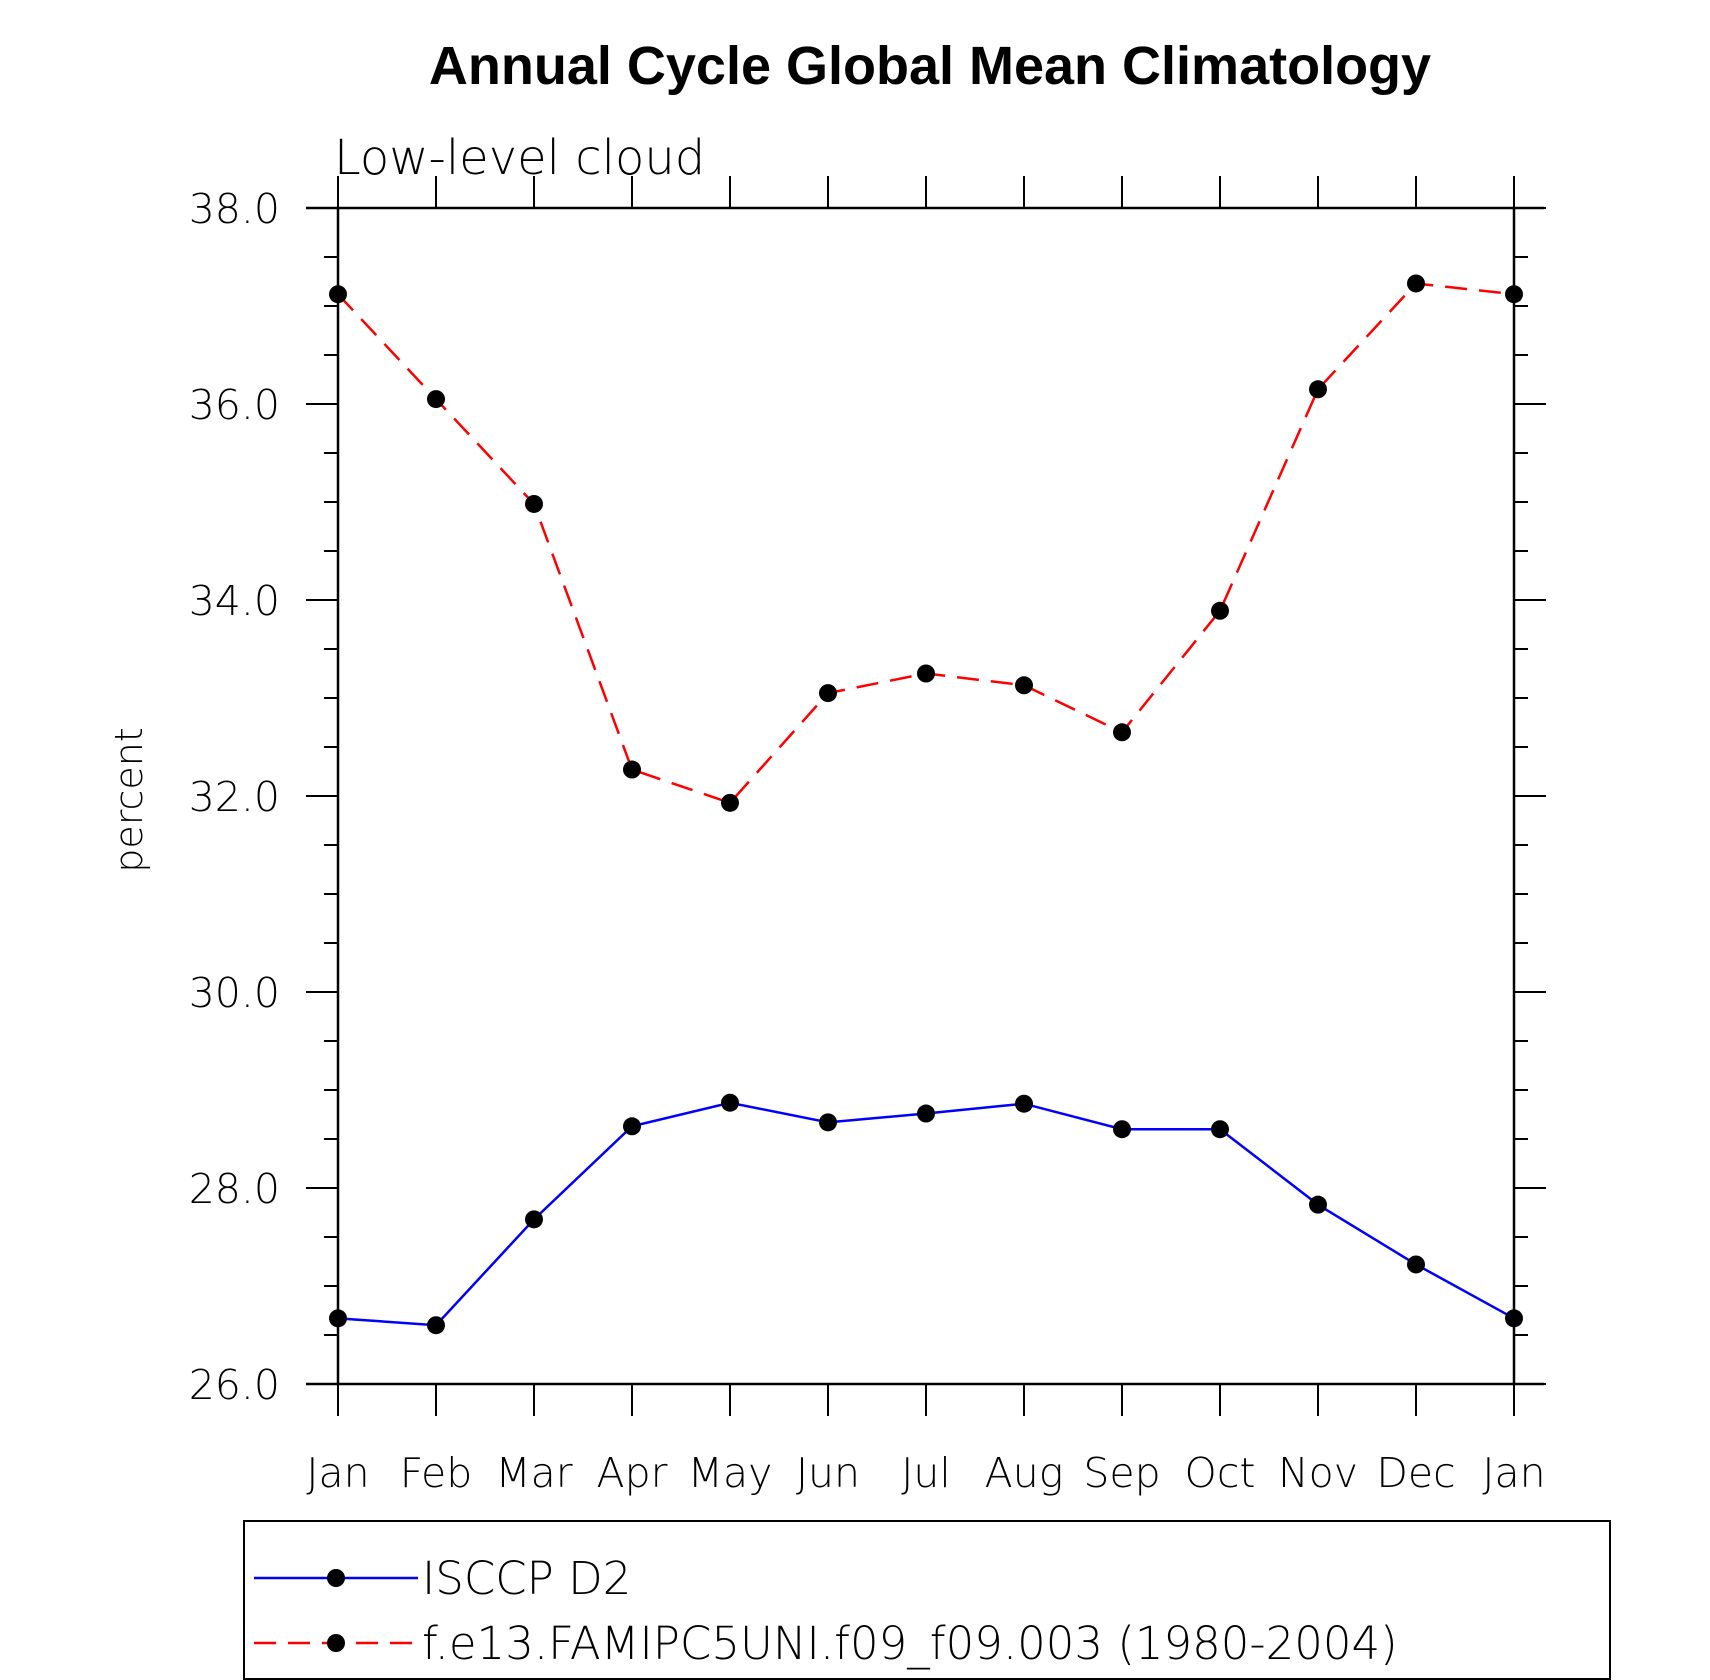 The width and height of the screenshot is (1710, 1680). I want to click on y-tick-label: 26.0, so click(234, 1385).